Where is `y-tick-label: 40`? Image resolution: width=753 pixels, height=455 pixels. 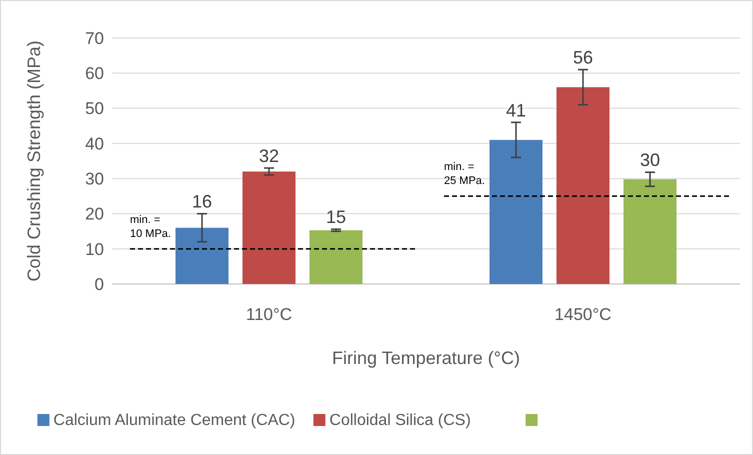
y-tick-label: 40 is located at coordinates (94, 144).